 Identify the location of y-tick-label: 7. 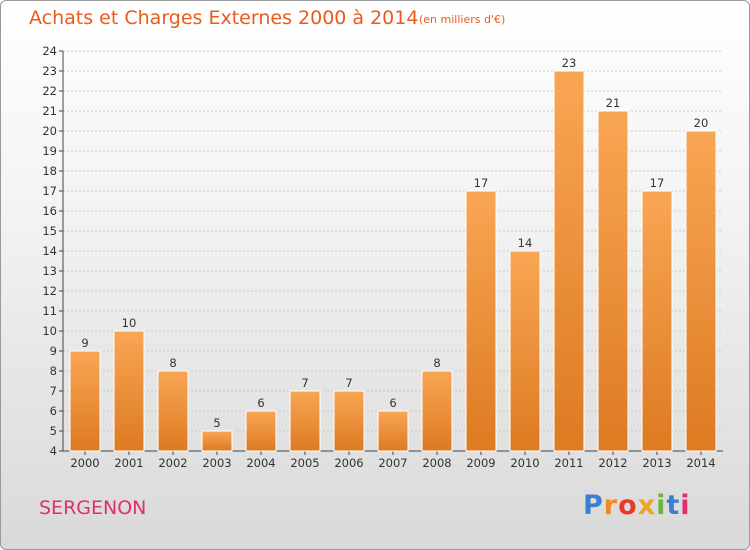
(53, 391).